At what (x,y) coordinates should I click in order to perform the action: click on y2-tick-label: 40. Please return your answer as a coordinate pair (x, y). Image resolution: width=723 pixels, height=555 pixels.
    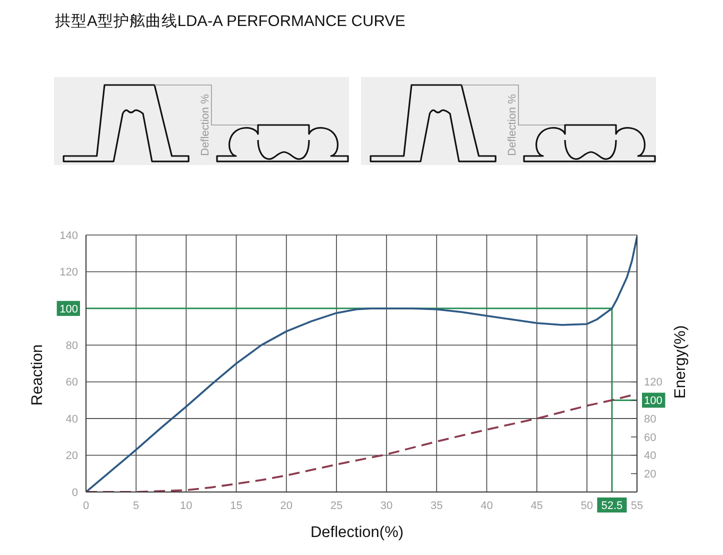
    Looking at the image, I should click on (650, 456).